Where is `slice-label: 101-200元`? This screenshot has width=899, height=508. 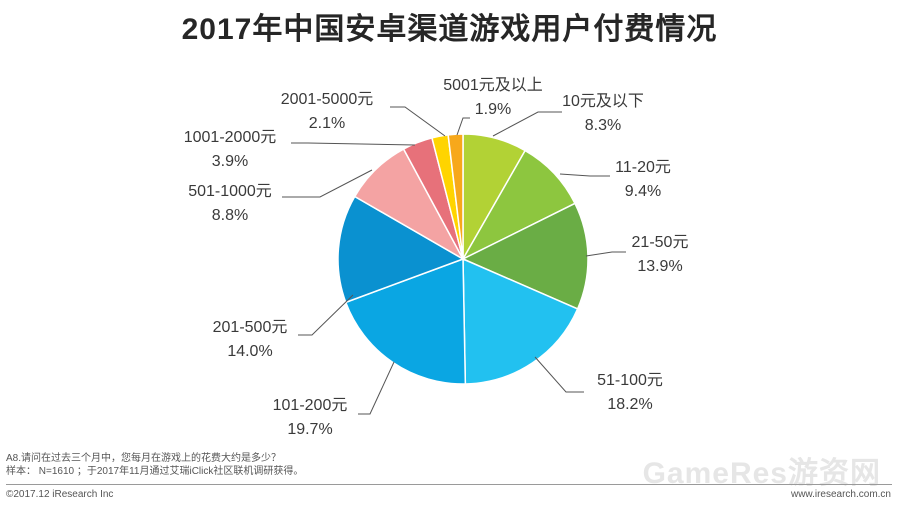 slice-label: 101-200元 is located at coordinates (310, 405).